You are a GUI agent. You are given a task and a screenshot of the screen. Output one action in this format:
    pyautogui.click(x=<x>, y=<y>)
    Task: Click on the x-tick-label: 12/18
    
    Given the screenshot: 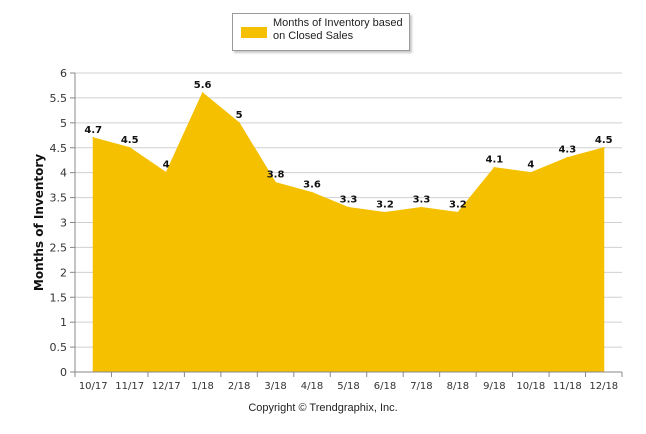 What is the action you would take?
    pyautogui.click(x=603, y=386)
    